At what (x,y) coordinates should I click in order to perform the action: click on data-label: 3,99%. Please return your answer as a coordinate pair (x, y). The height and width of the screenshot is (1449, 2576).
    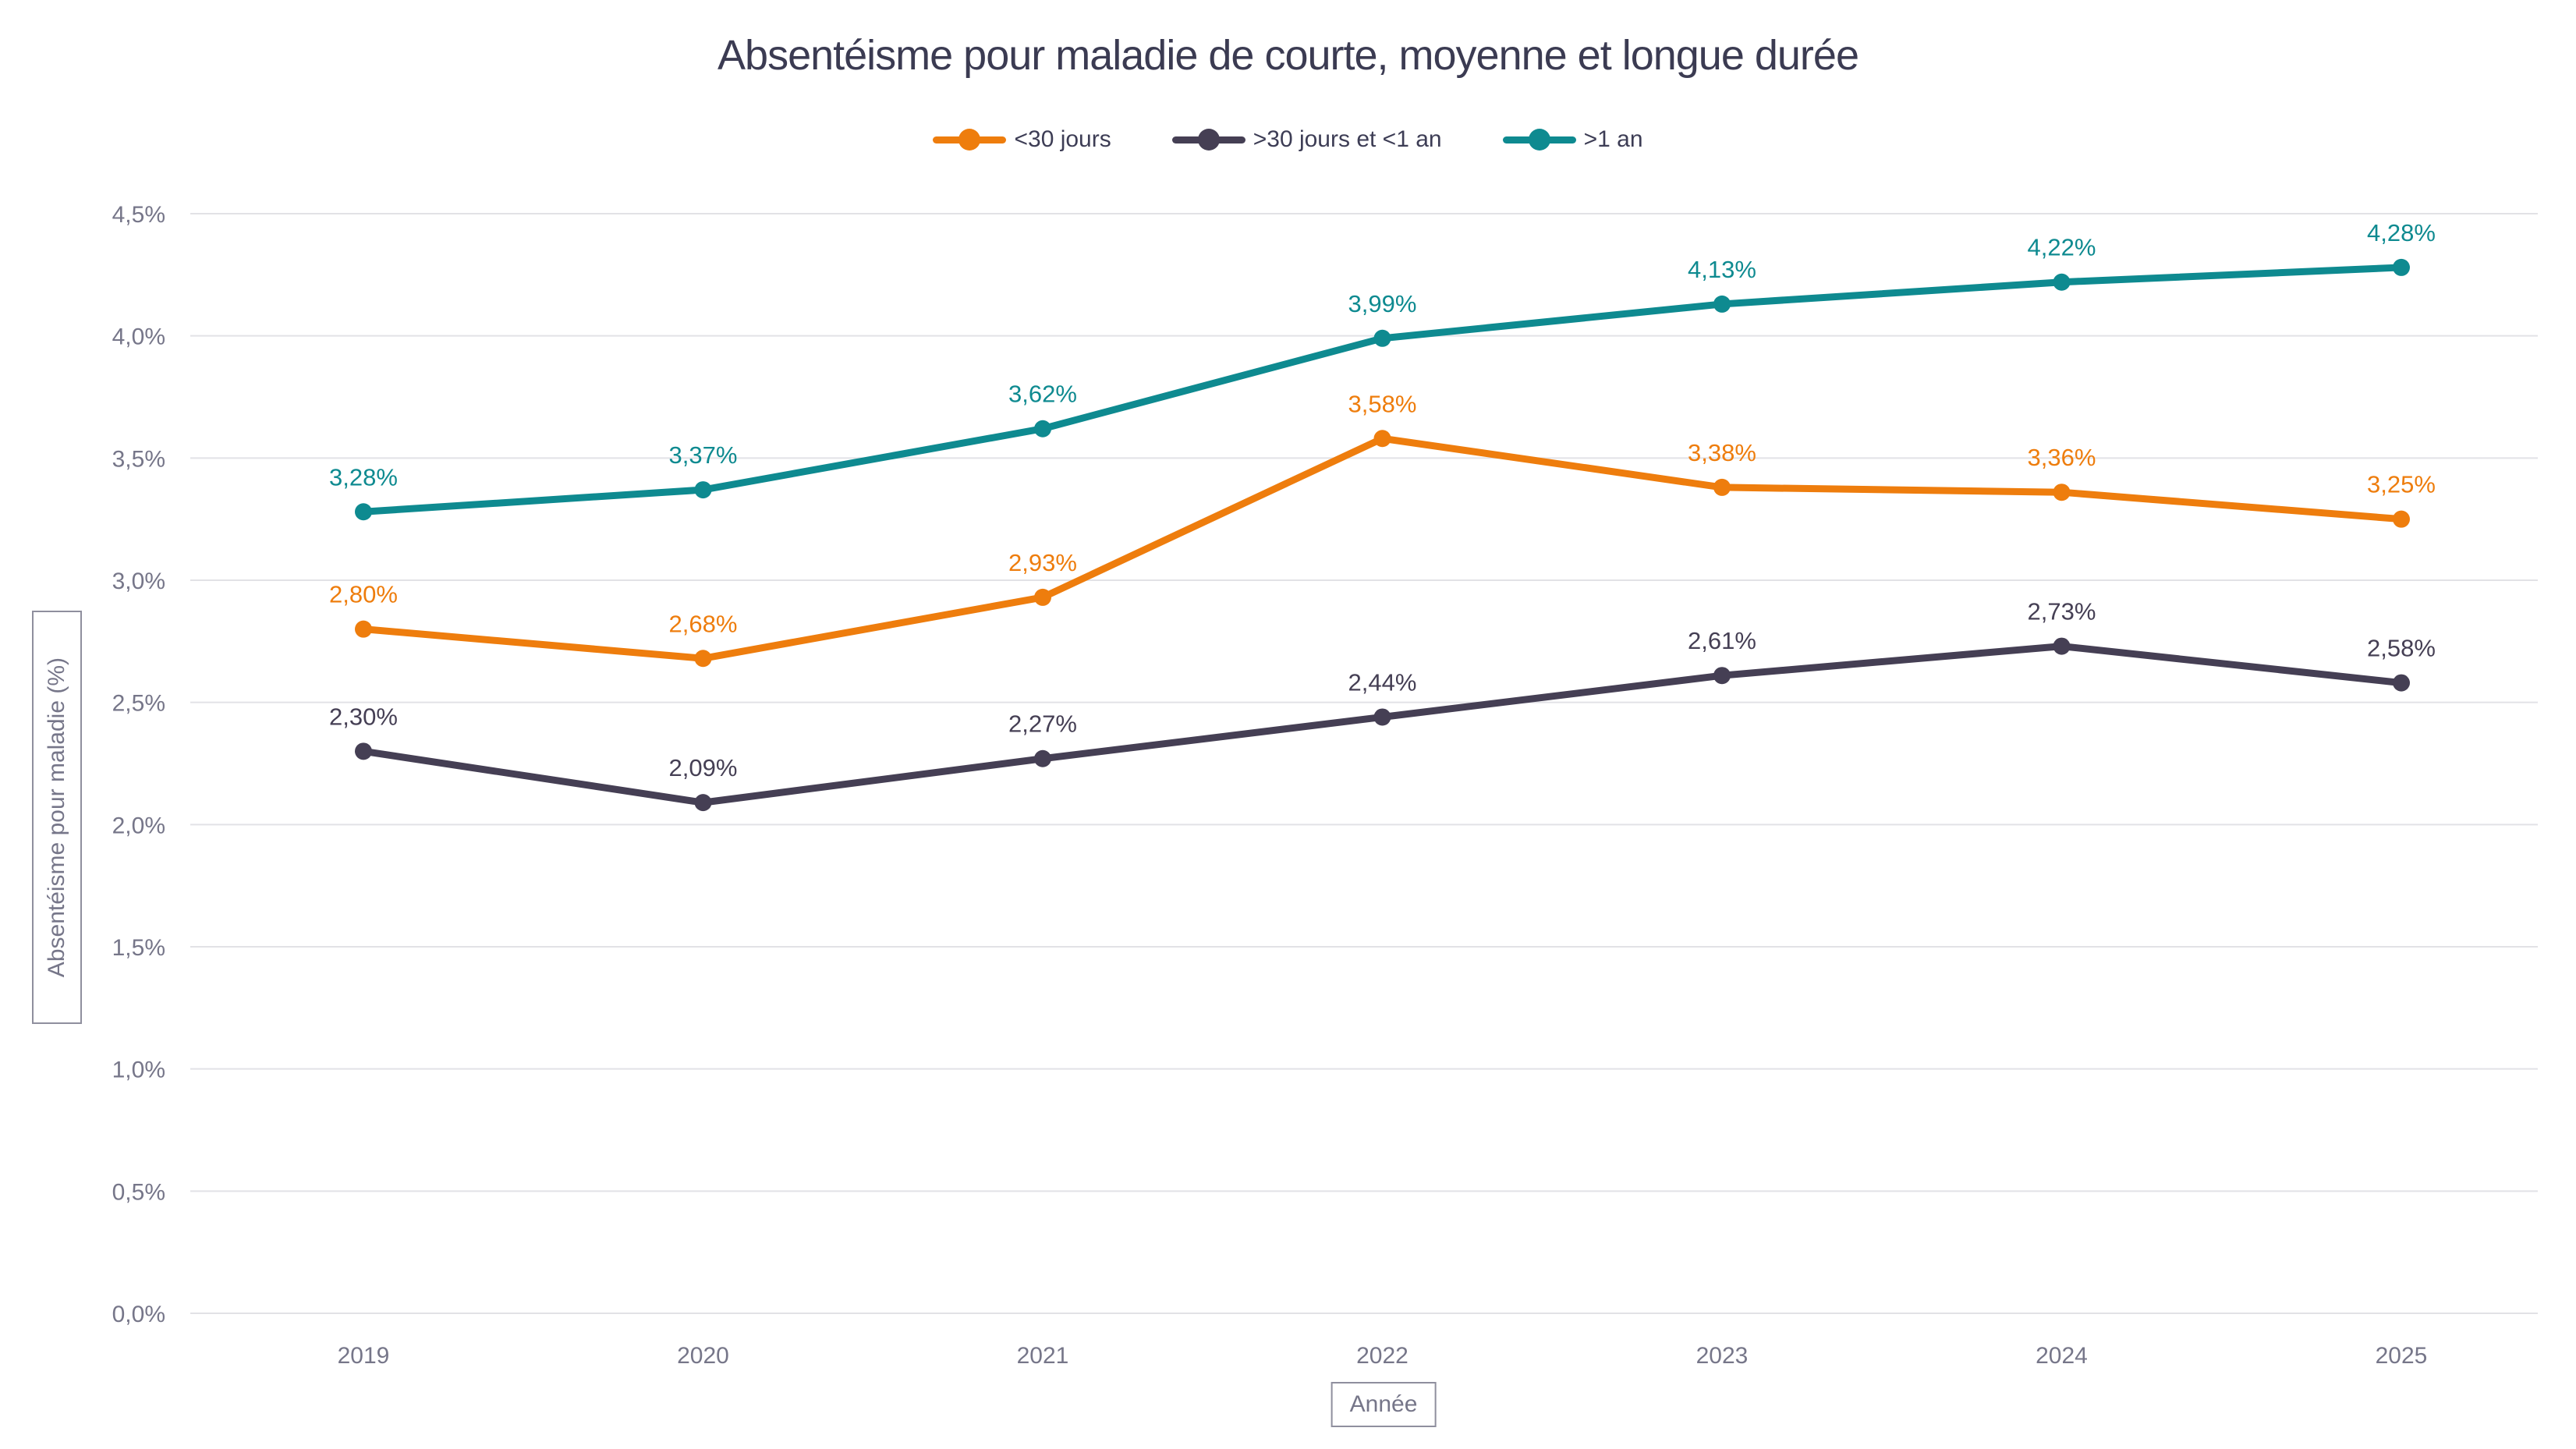
    Looking at the image, I should click on (1382, 303).